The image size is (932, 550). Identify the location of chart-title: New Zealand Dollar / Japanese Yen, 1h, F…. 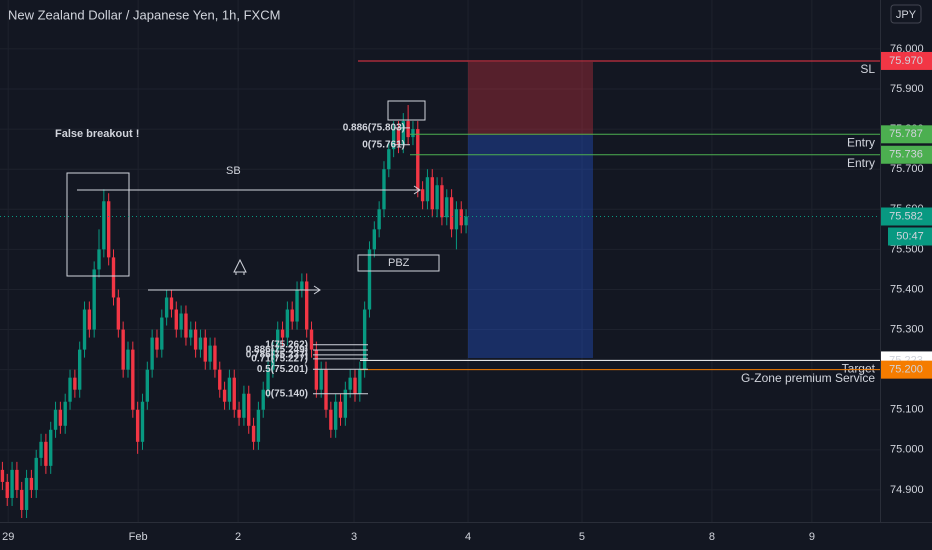
(144, 14).